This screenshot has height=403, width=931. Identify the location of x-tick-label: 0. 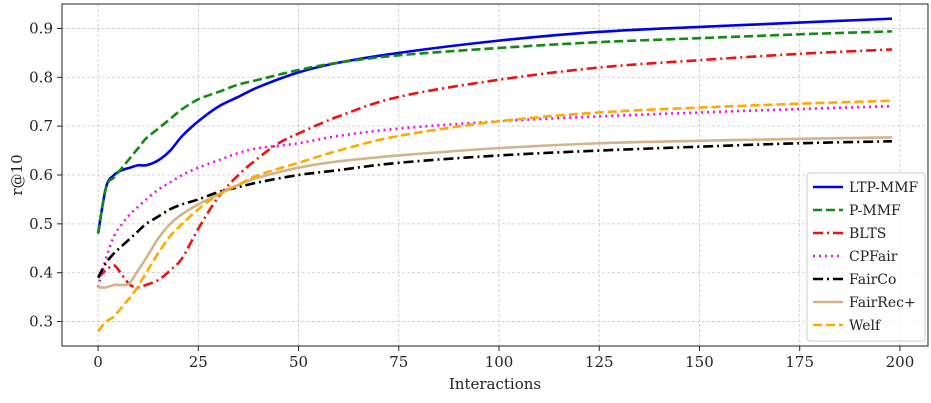
(98, 362).